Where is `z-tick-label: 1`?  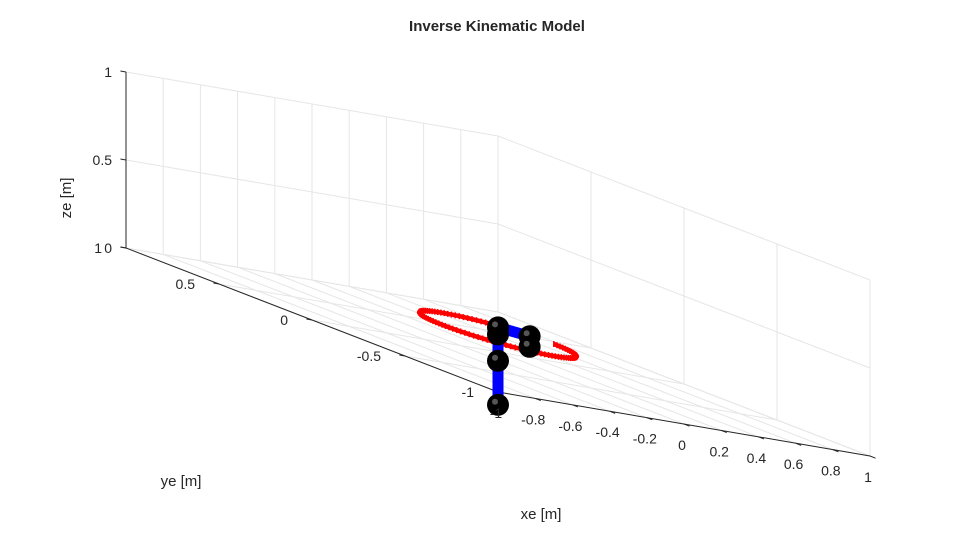 z-tick-label: 1 is located at coordinates (108, 72).